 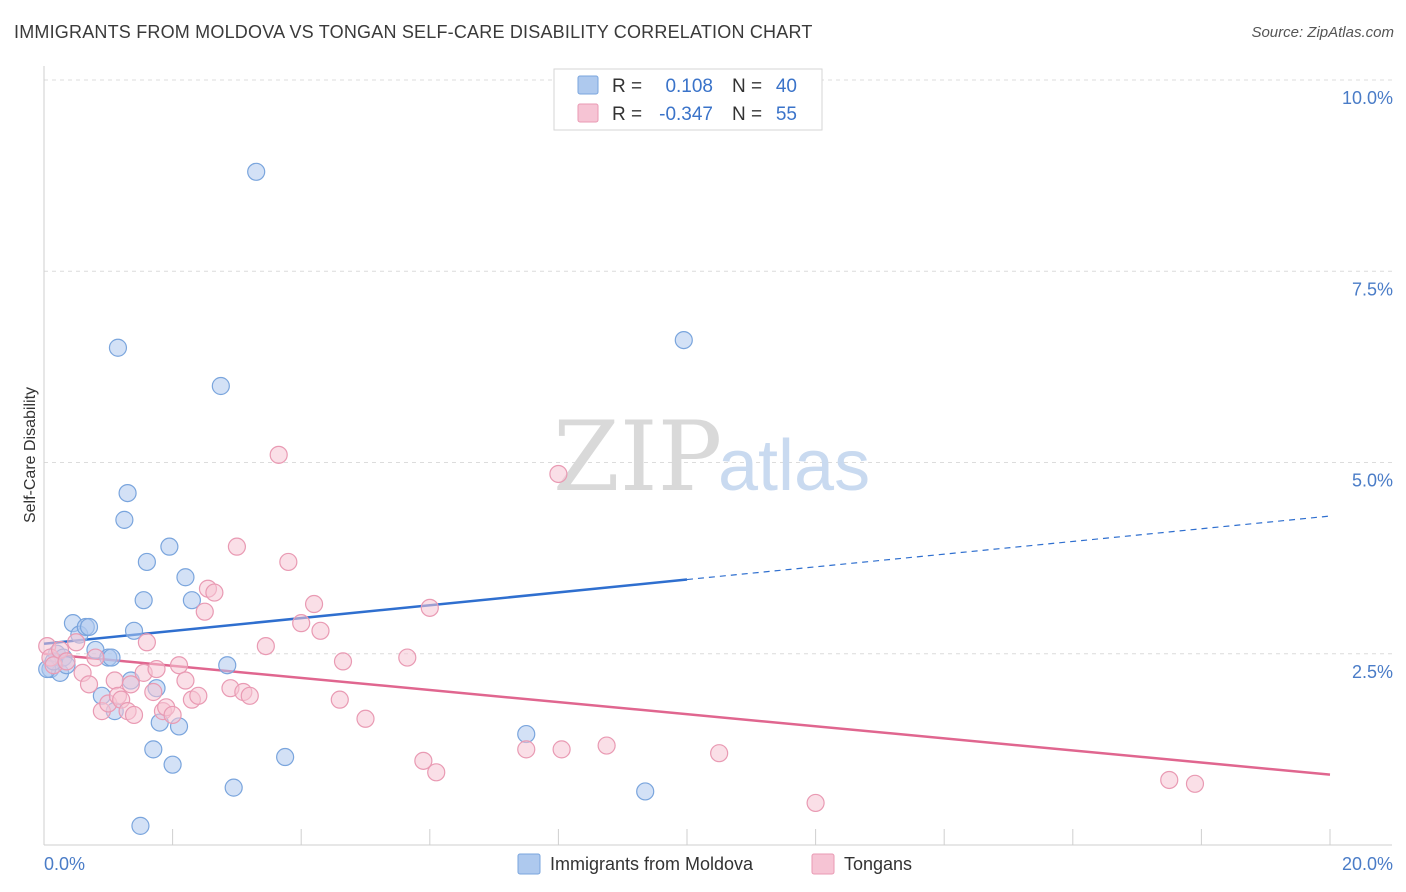 I want to click on bottom-legend: Immigrants from Moldova Tongans, so click(x=714, y=864).